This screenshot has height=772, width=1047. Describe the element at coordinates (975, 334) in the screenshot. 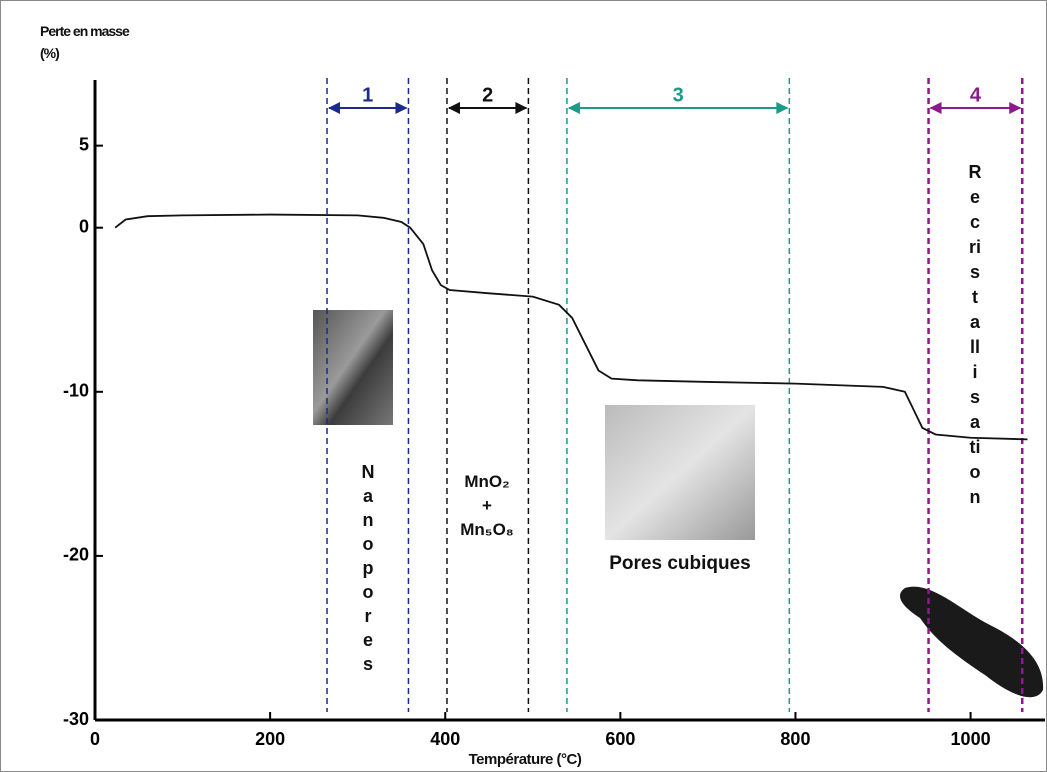

I see `annotation: Recristallisation` at that location.